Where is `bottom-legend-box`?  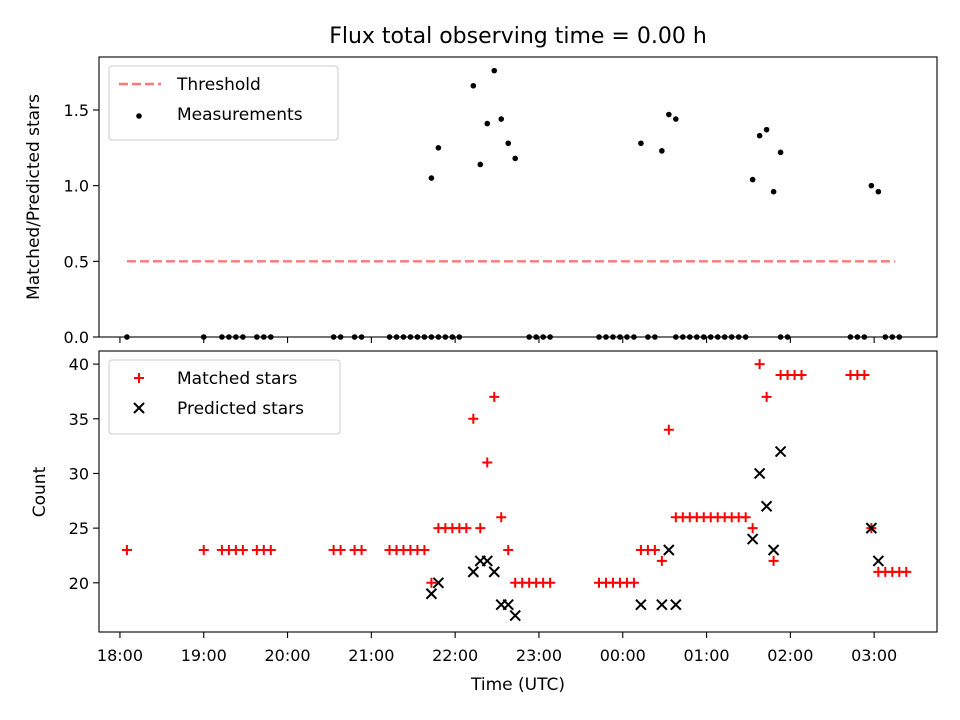
bottom-legend-box is located at coordinates (224, 397).